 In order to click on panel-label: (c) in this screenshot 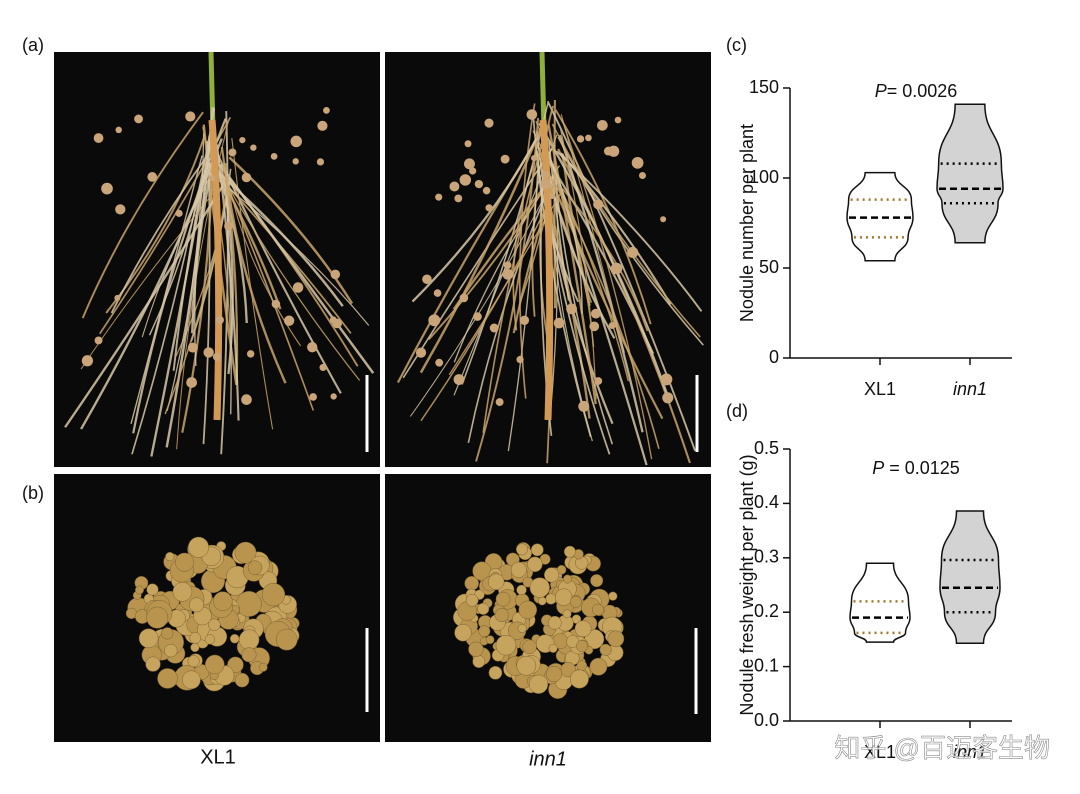, I will do `click(736, 45)`.